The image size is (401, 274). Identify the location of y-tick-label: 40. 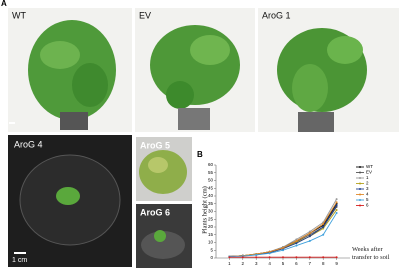
(211, 195).